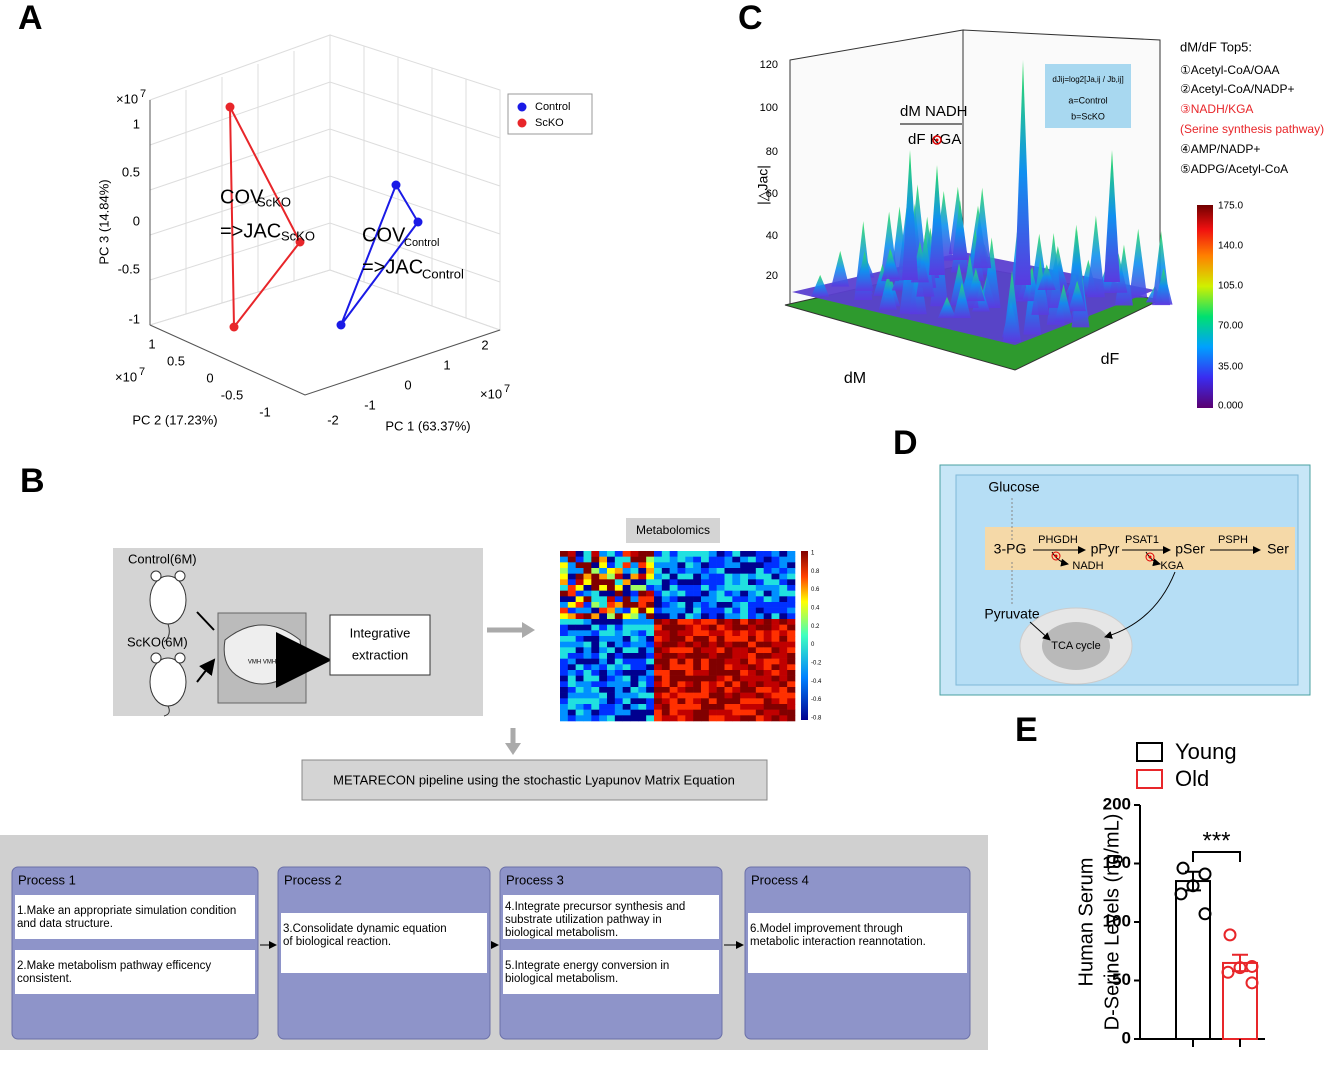 The height and width of the screenshot is (1091, 1339). I want to click on z-tick-label: 0.5, so click(131, 171).